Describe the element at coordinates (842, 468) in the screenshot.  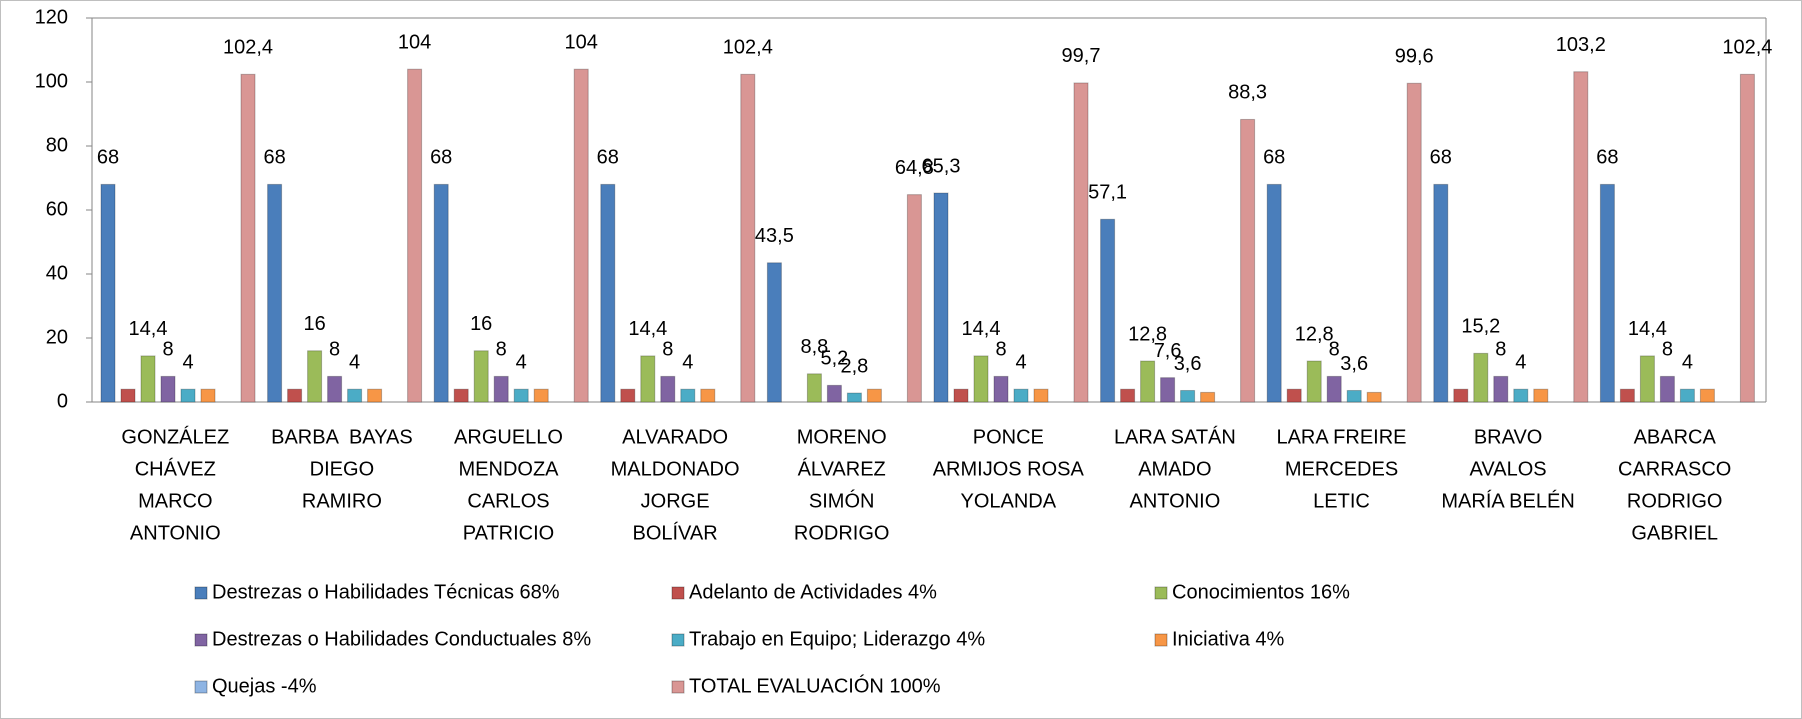
I see `x-tick-label: ÁLVAREZ` at that location.